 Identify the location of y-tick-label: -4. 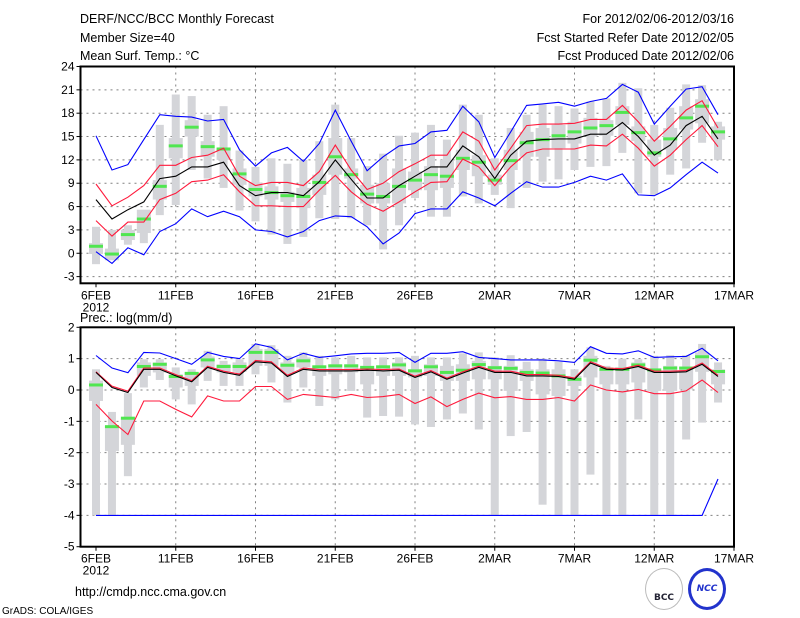
(69, 515).